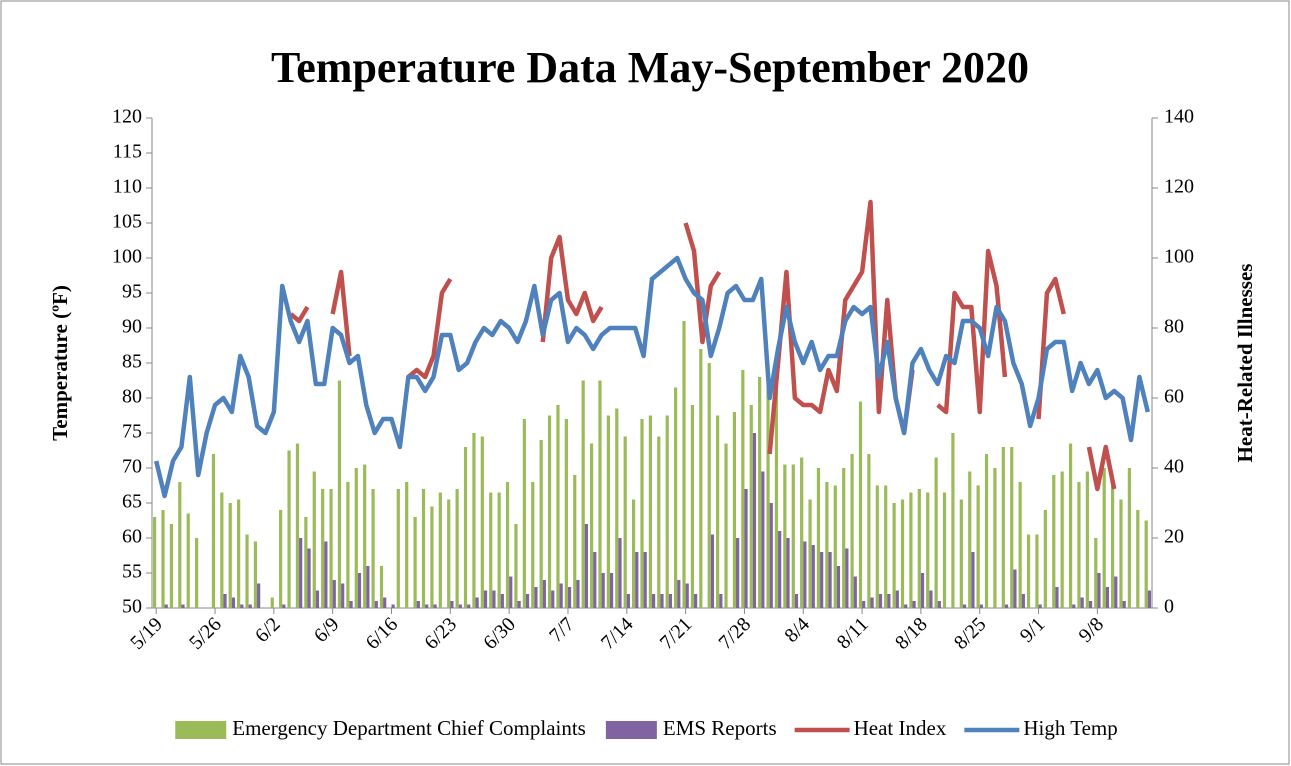  What do you see at coordinates (132, 432) in the screenshot?
I see `y-tick-label: 75` at bounding box center [132, 432].